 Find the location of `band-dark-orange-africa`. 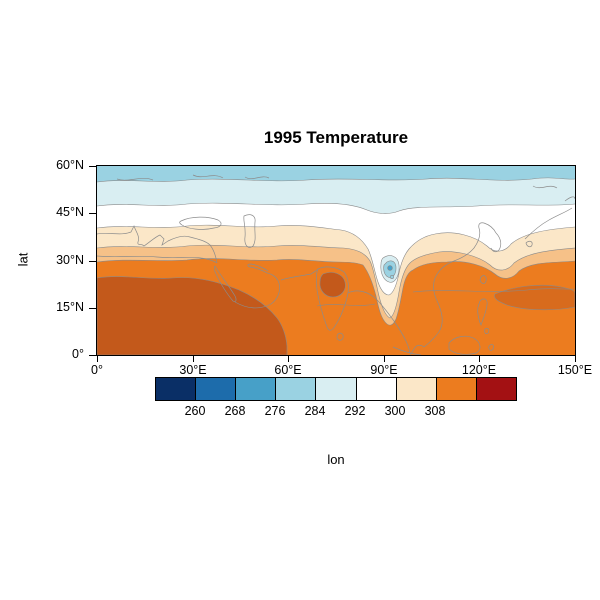

band-dark-orange-africa is located at coordinates (192, 315).